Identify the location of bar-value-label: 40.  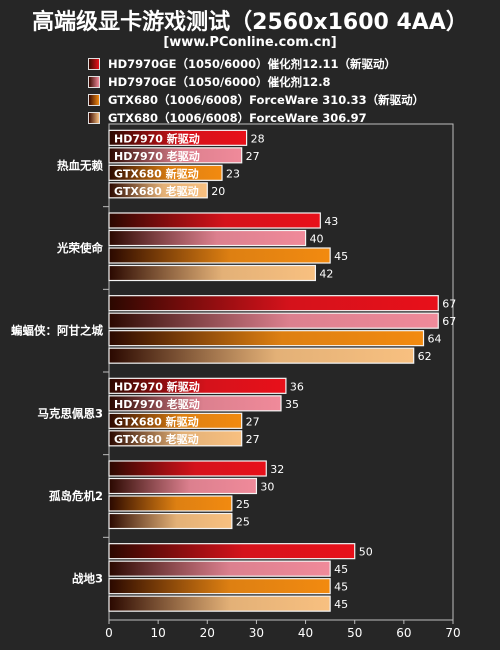
(317, 239).